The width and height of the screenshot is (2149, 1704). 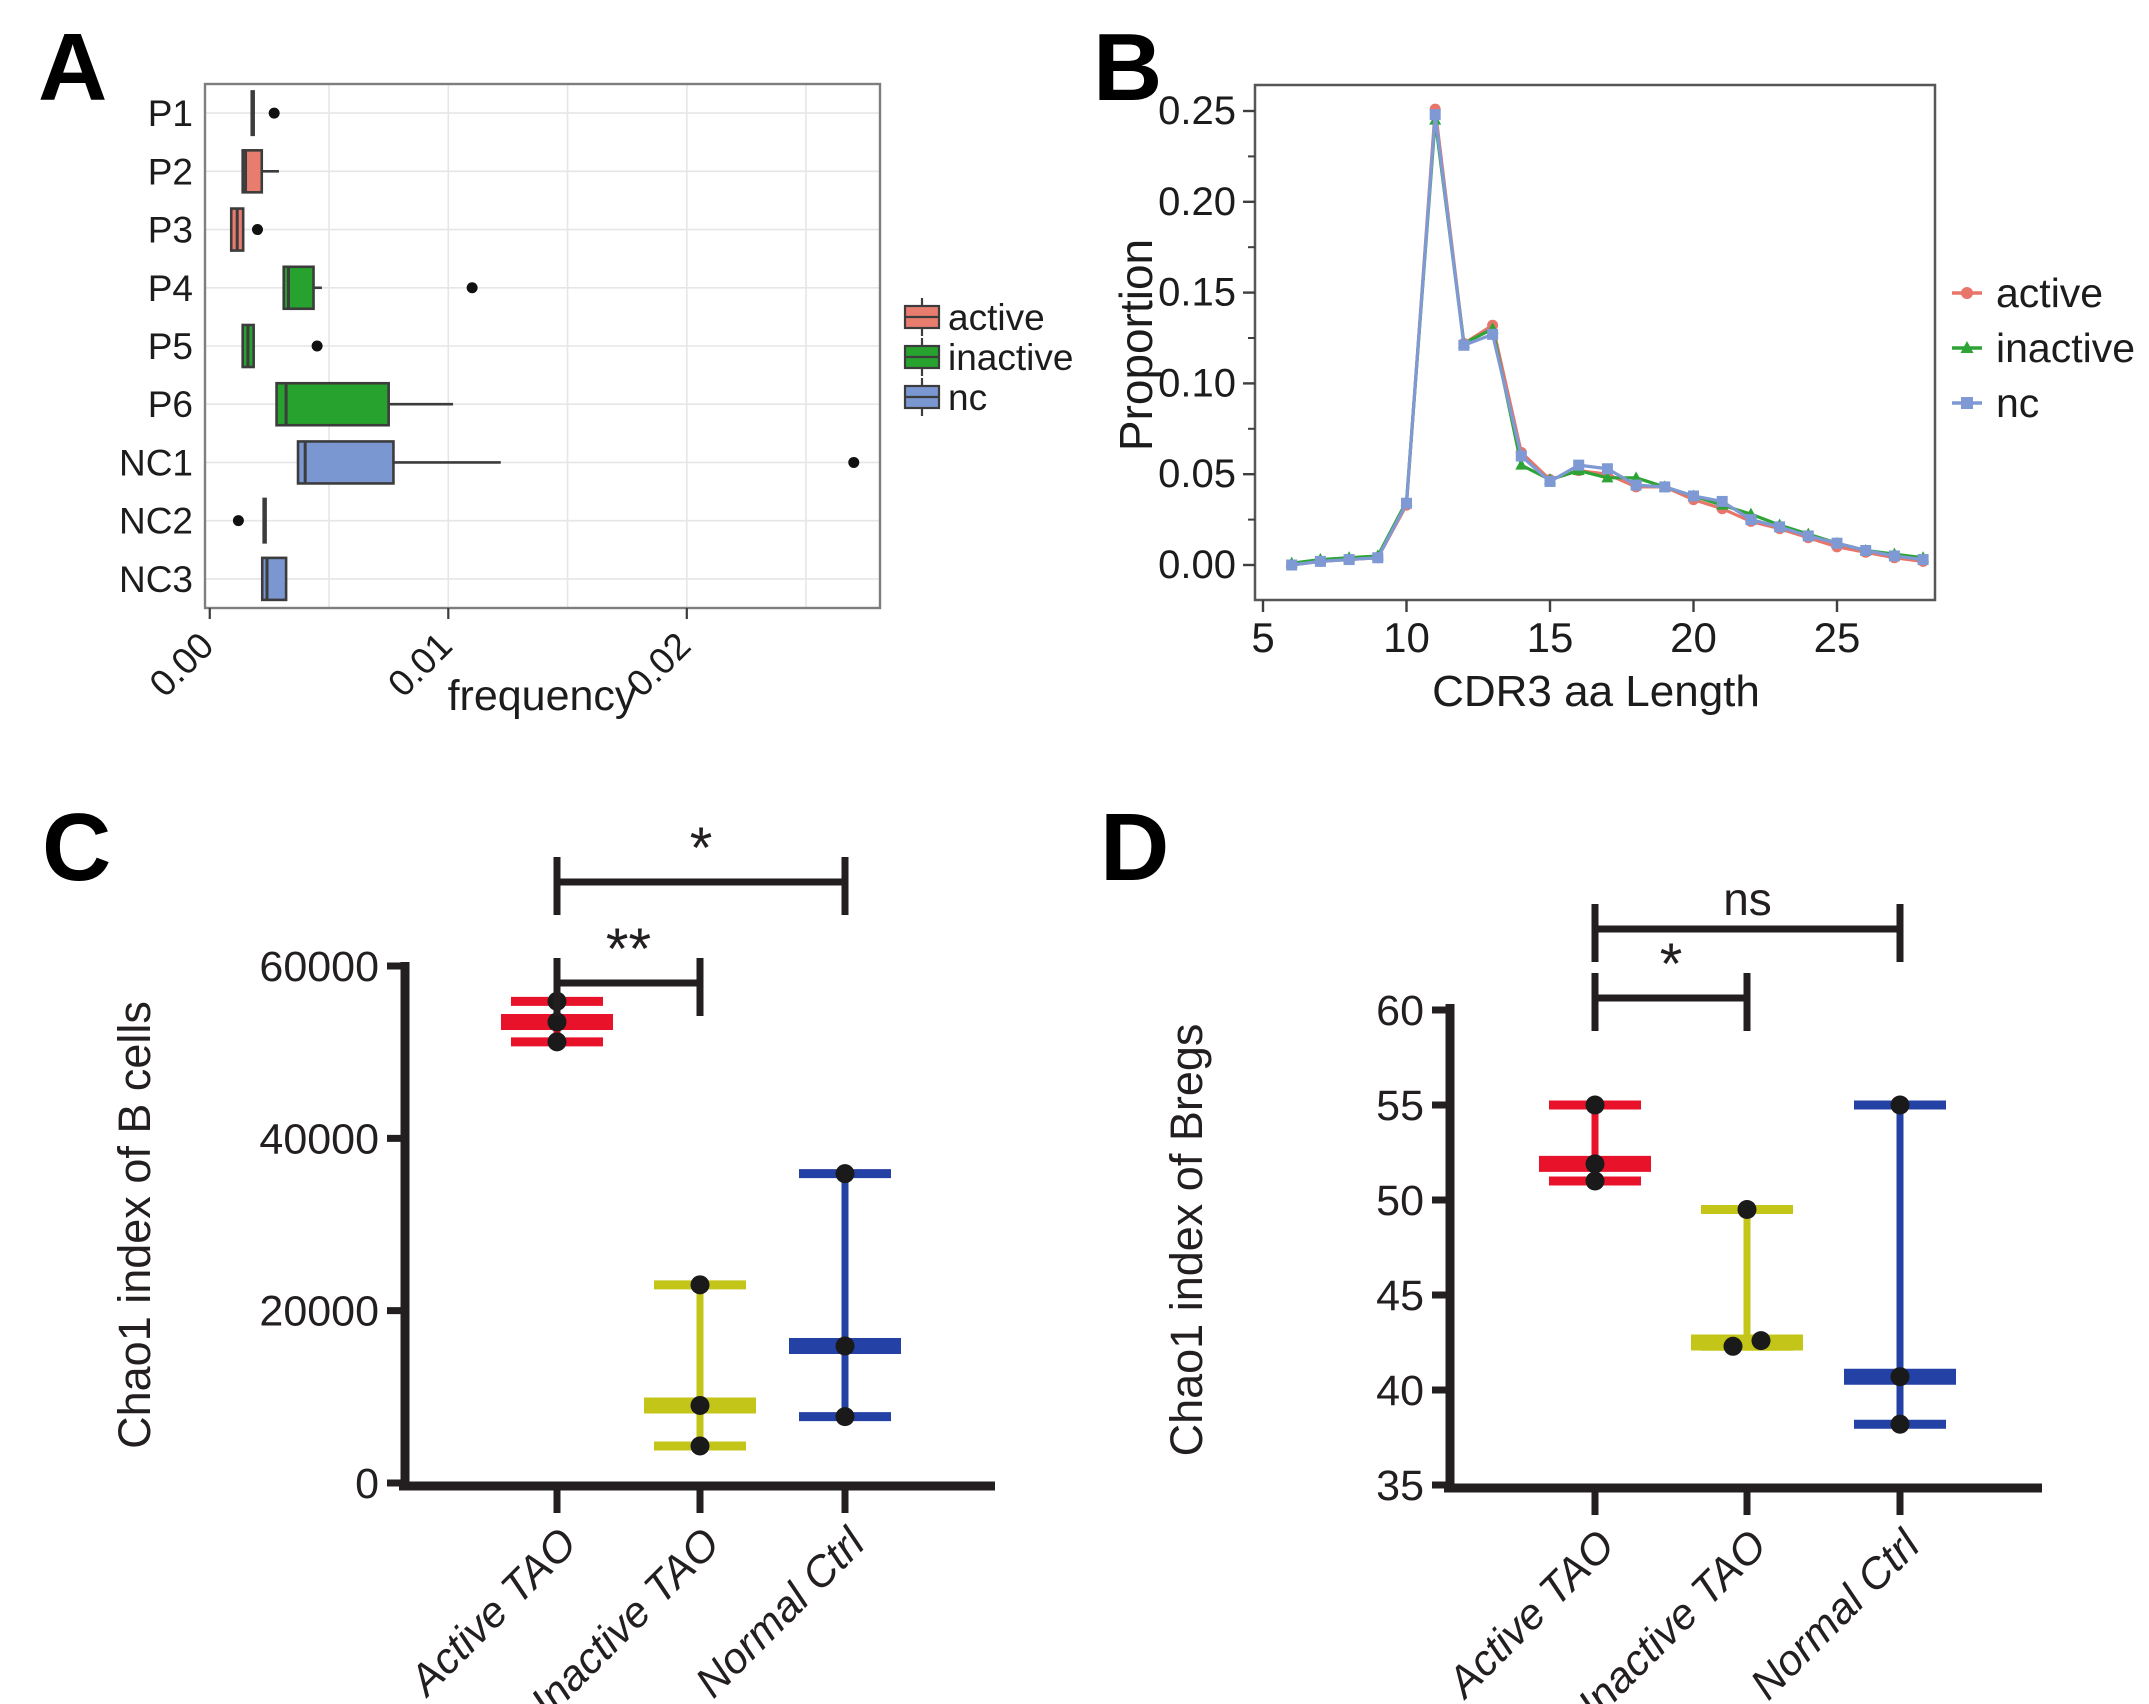 I want to click on category-label: P3, so click(x=170, y=230).